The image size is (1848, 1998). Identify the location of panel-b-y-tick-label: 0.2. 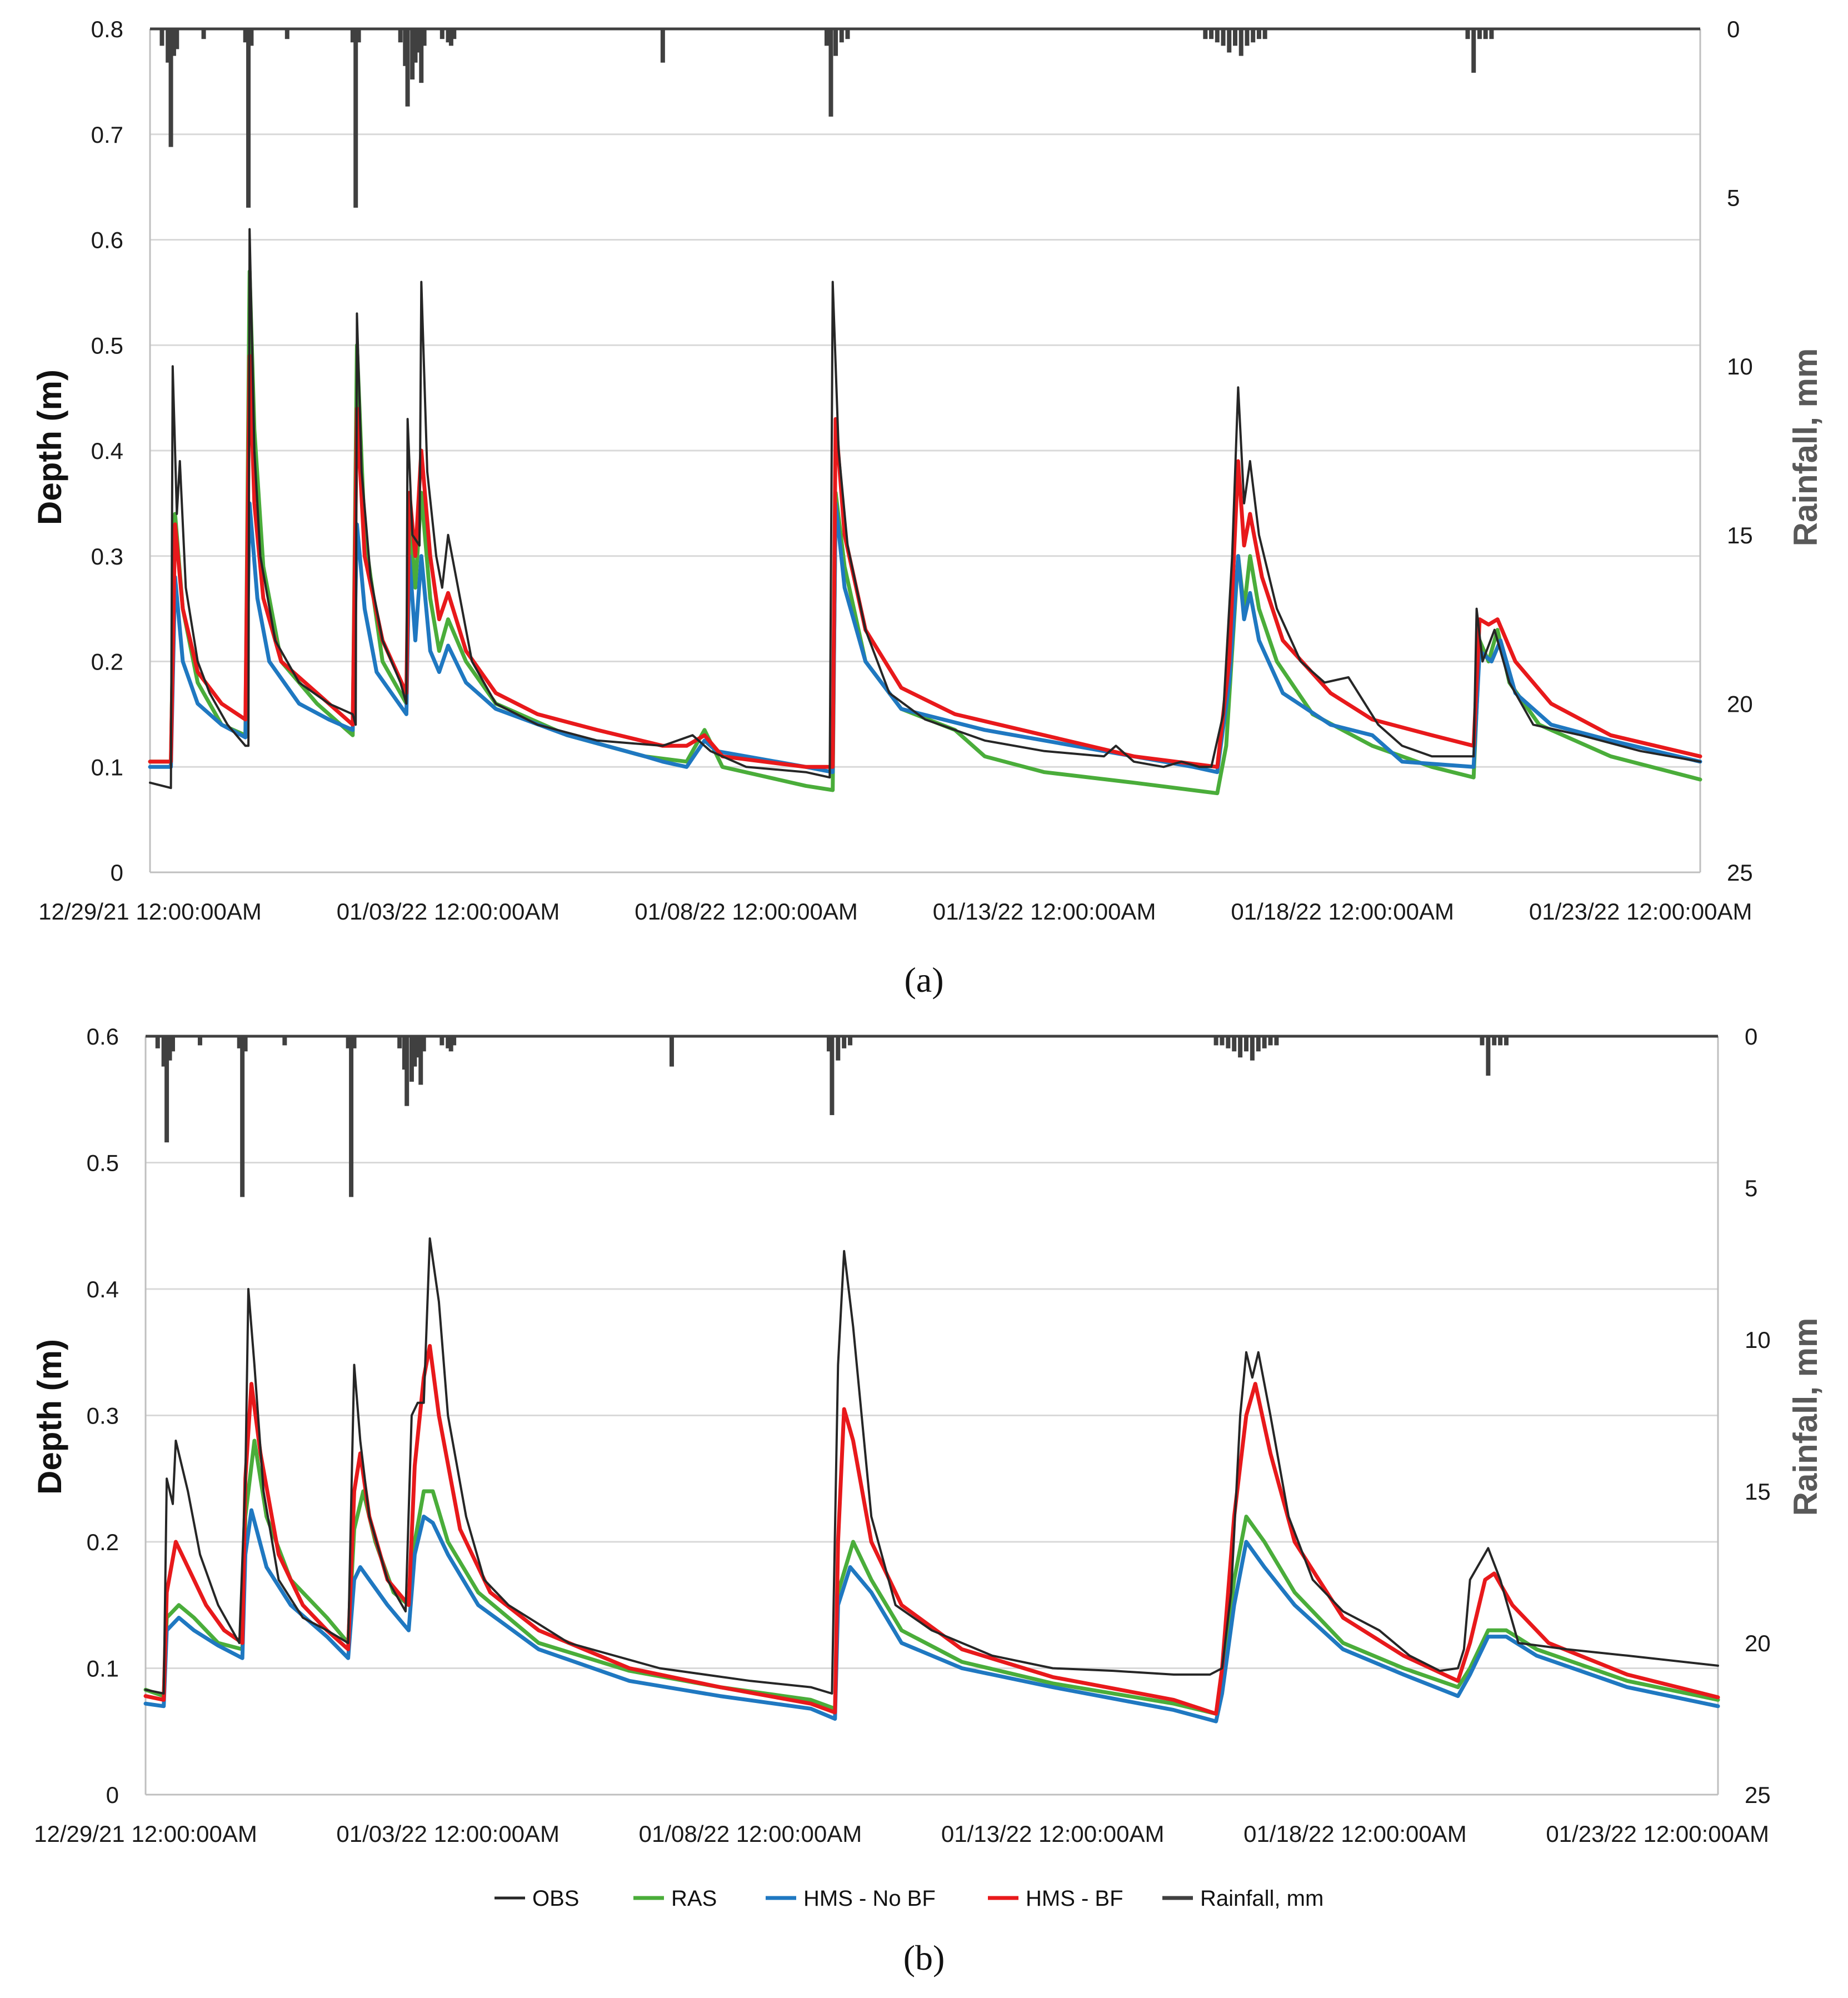
(103, 1542).